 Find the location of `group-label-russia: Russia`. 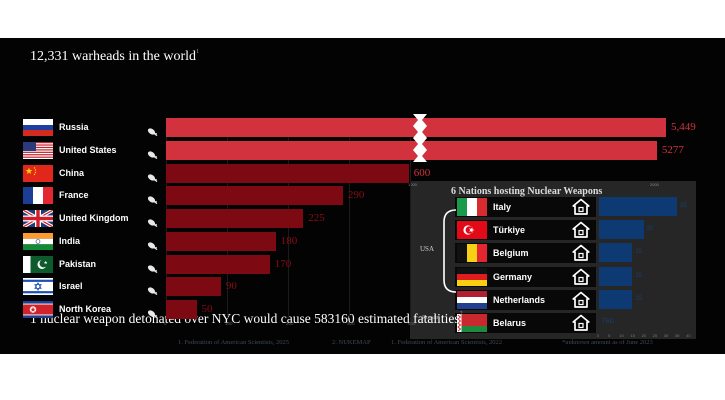

group-label-russia: Russia is located at coordinates (430, 318).